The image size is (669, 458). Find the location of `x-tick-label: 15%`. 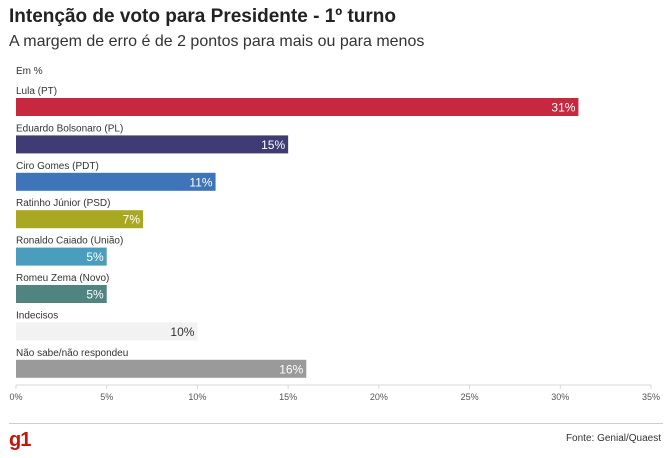

x-tick-label: 15% is located at coordinates (288, 397).